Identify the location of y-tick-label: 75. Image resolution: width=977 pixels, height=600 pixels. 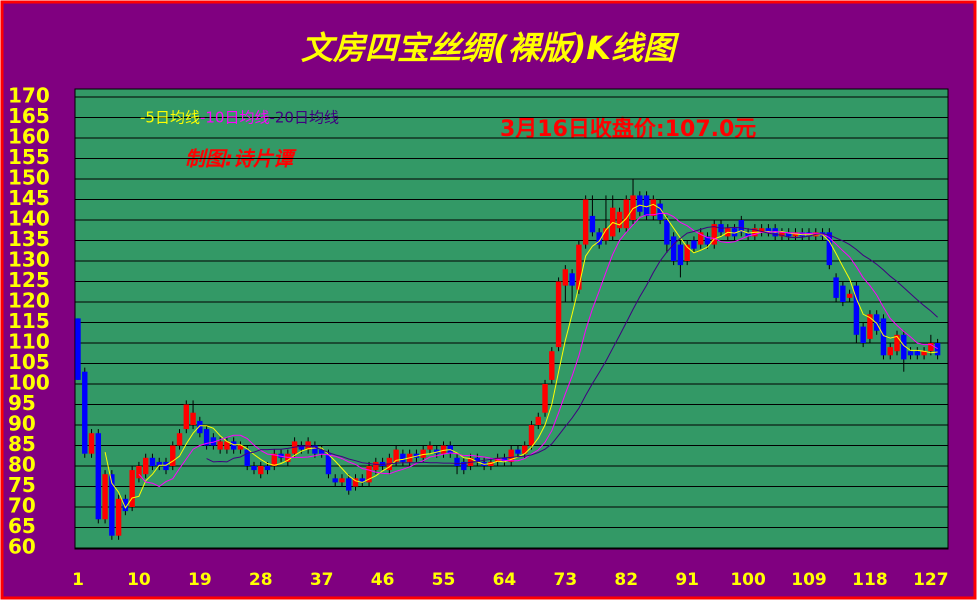
(22, 485).